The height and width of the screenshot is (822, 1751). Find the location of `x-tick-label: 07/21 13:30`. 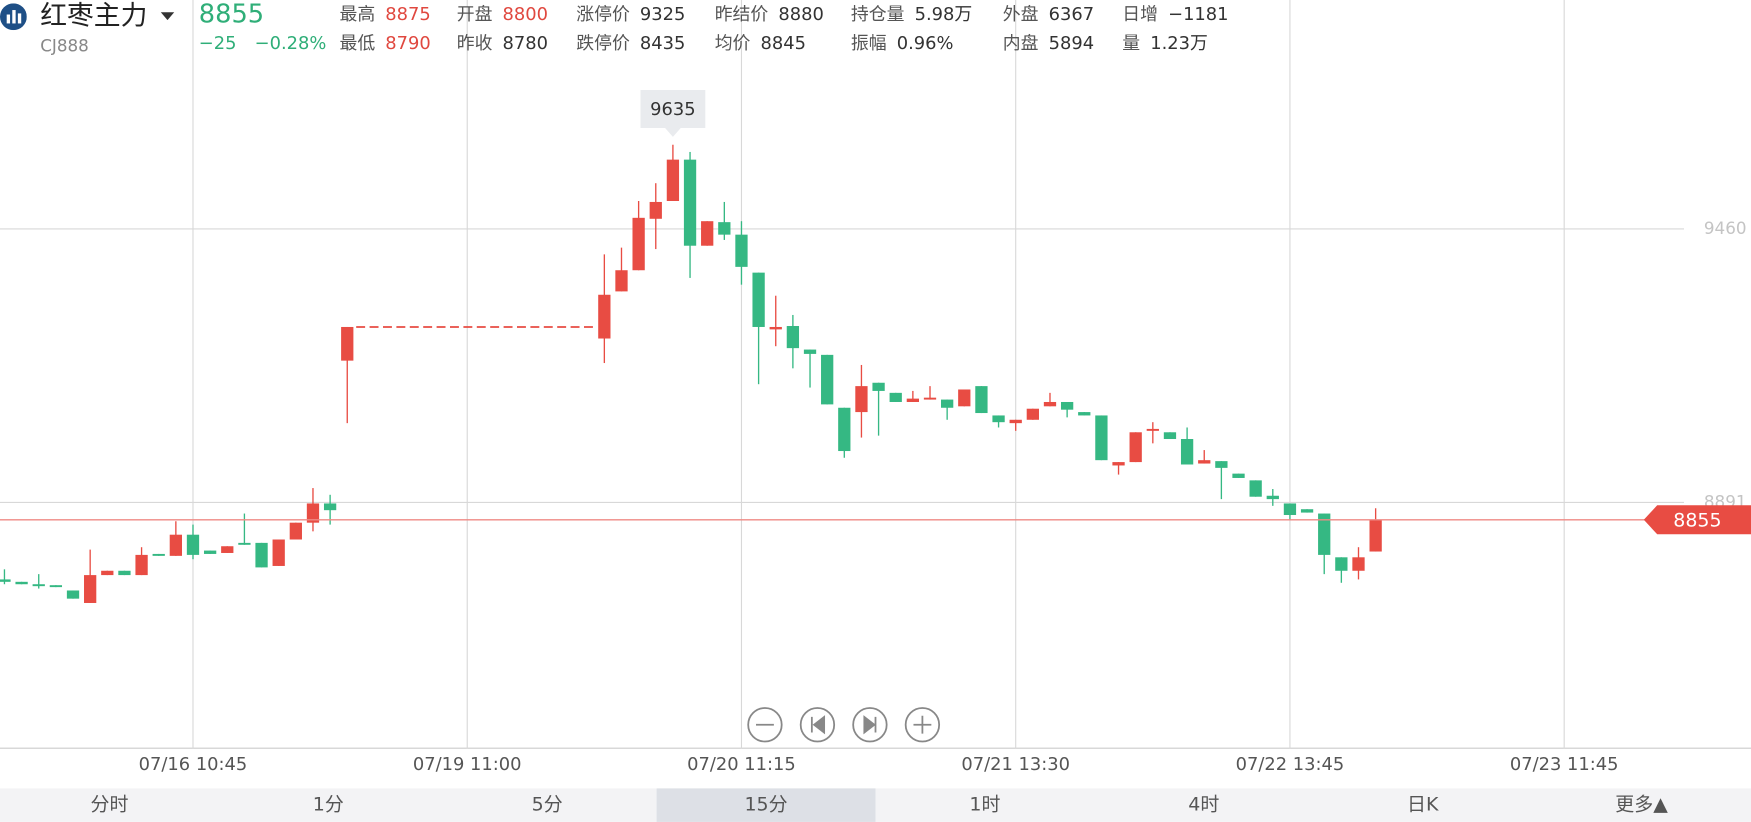

x-tick-label: 07/21 13:30 is located at coordinates (1015, 764).